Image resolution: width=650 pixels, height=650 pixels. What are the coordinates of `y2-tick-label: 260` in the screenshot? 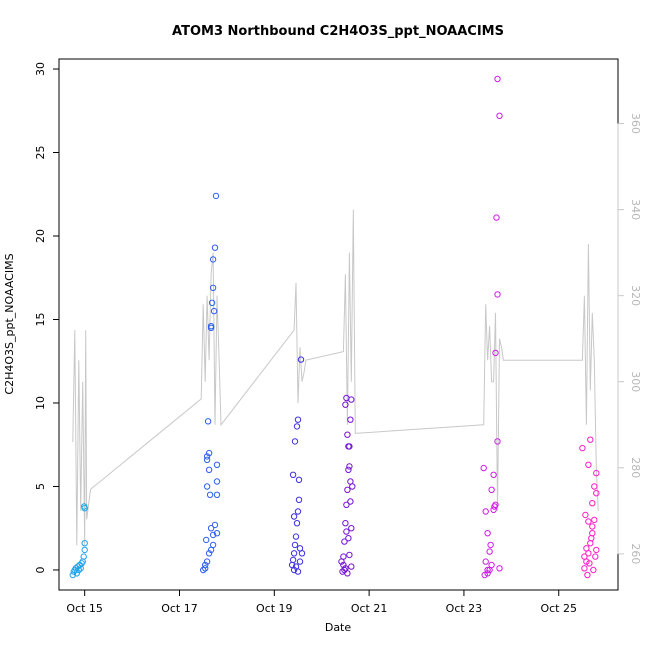 It's located at (635, 553).